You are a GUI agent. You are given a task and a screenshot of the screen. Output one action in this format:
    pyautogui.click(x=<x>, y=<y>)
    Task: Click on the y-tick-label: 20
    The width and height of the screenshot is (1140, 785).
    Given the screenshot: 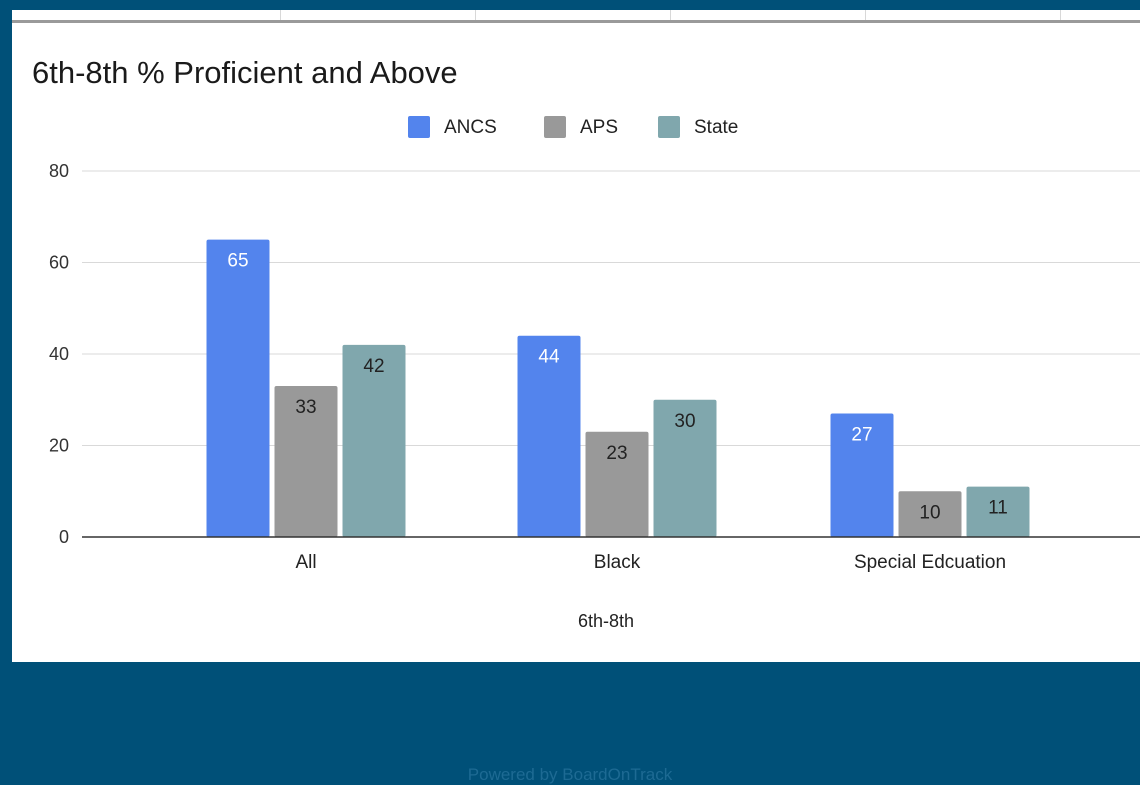 What is the action you would take?
    pyautogui.click(x=59, y=446)
    